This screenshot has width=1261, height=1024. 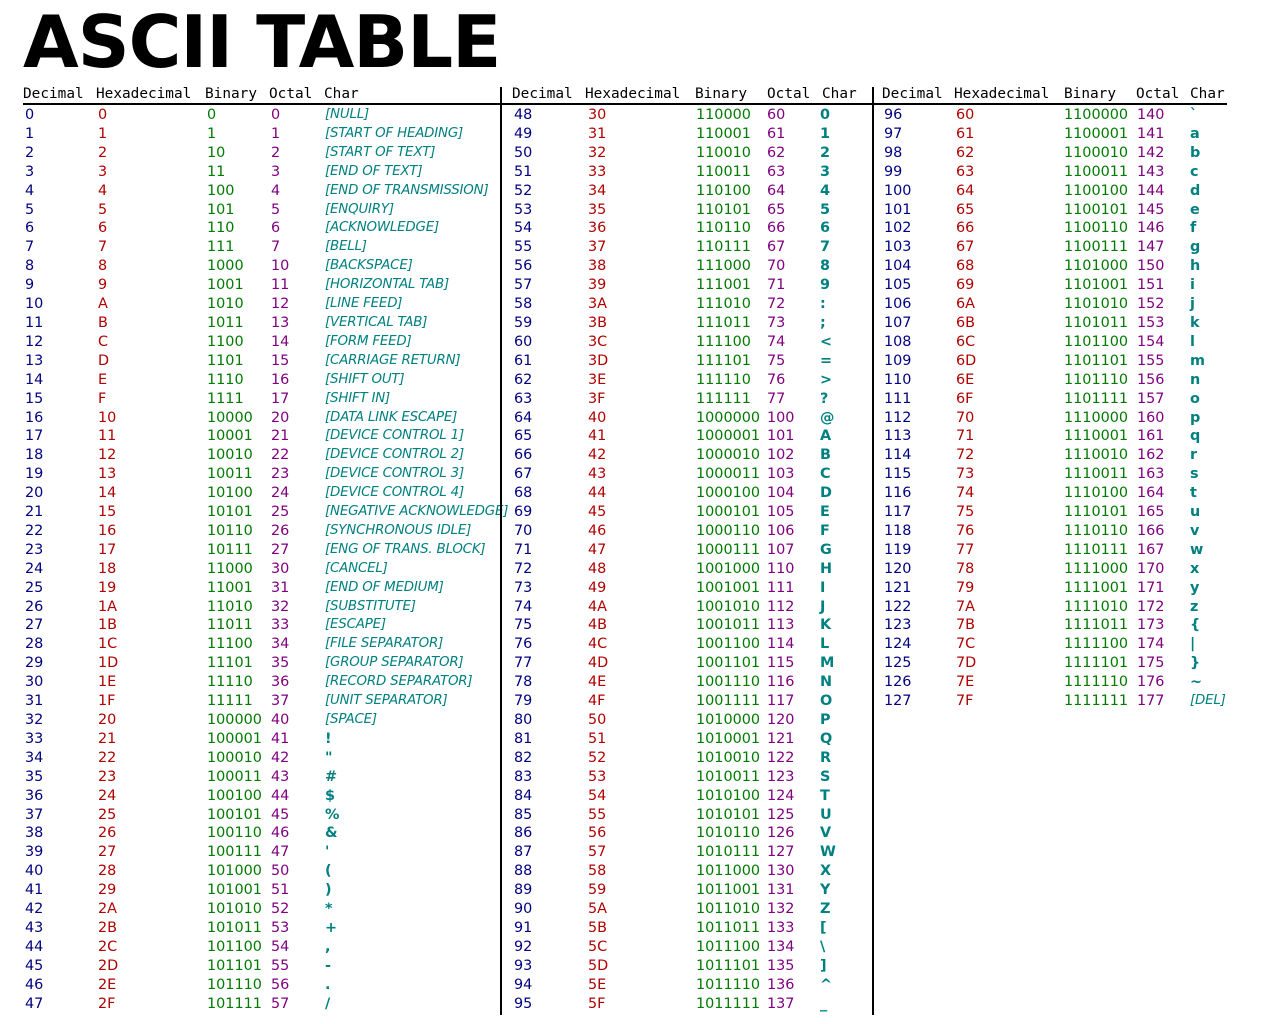 I want to click on decimal-cell: 60, so click(x=523, y=341).